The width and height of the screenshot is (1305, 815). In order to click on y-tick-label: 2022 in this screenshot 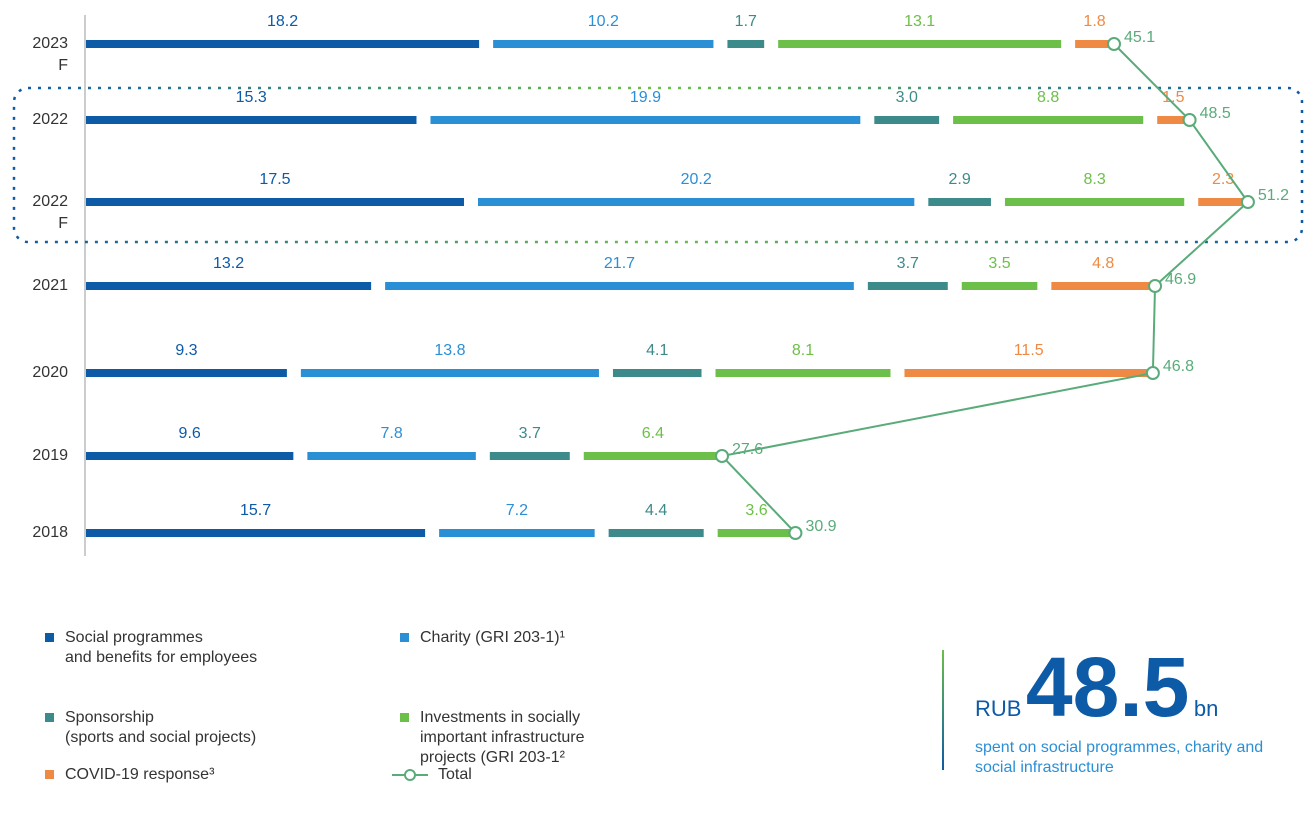, I will do `click(50, 119)`.